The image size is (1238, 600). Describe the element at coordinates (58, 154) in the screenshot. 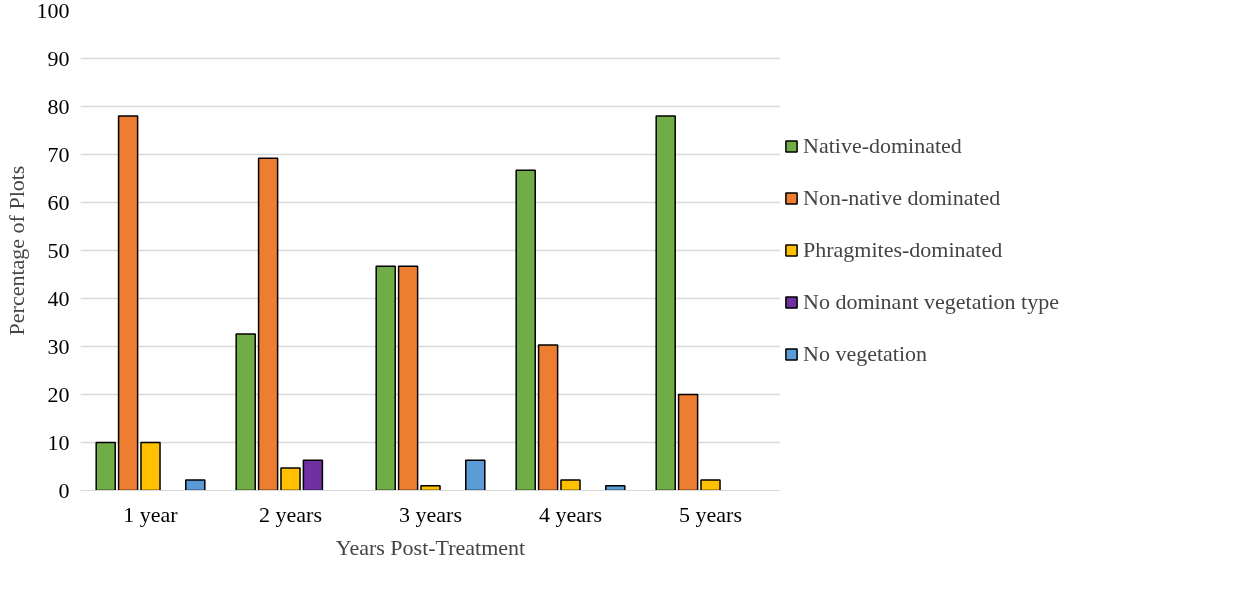

I see `y-tick-label: 70` at that location.